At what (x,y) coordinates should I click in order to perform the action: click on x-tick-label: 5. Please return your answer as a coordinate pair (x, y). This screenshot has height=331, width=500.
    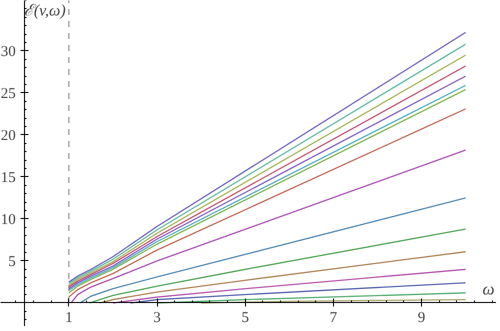
    Looking at the image, I should click on (245, 318).